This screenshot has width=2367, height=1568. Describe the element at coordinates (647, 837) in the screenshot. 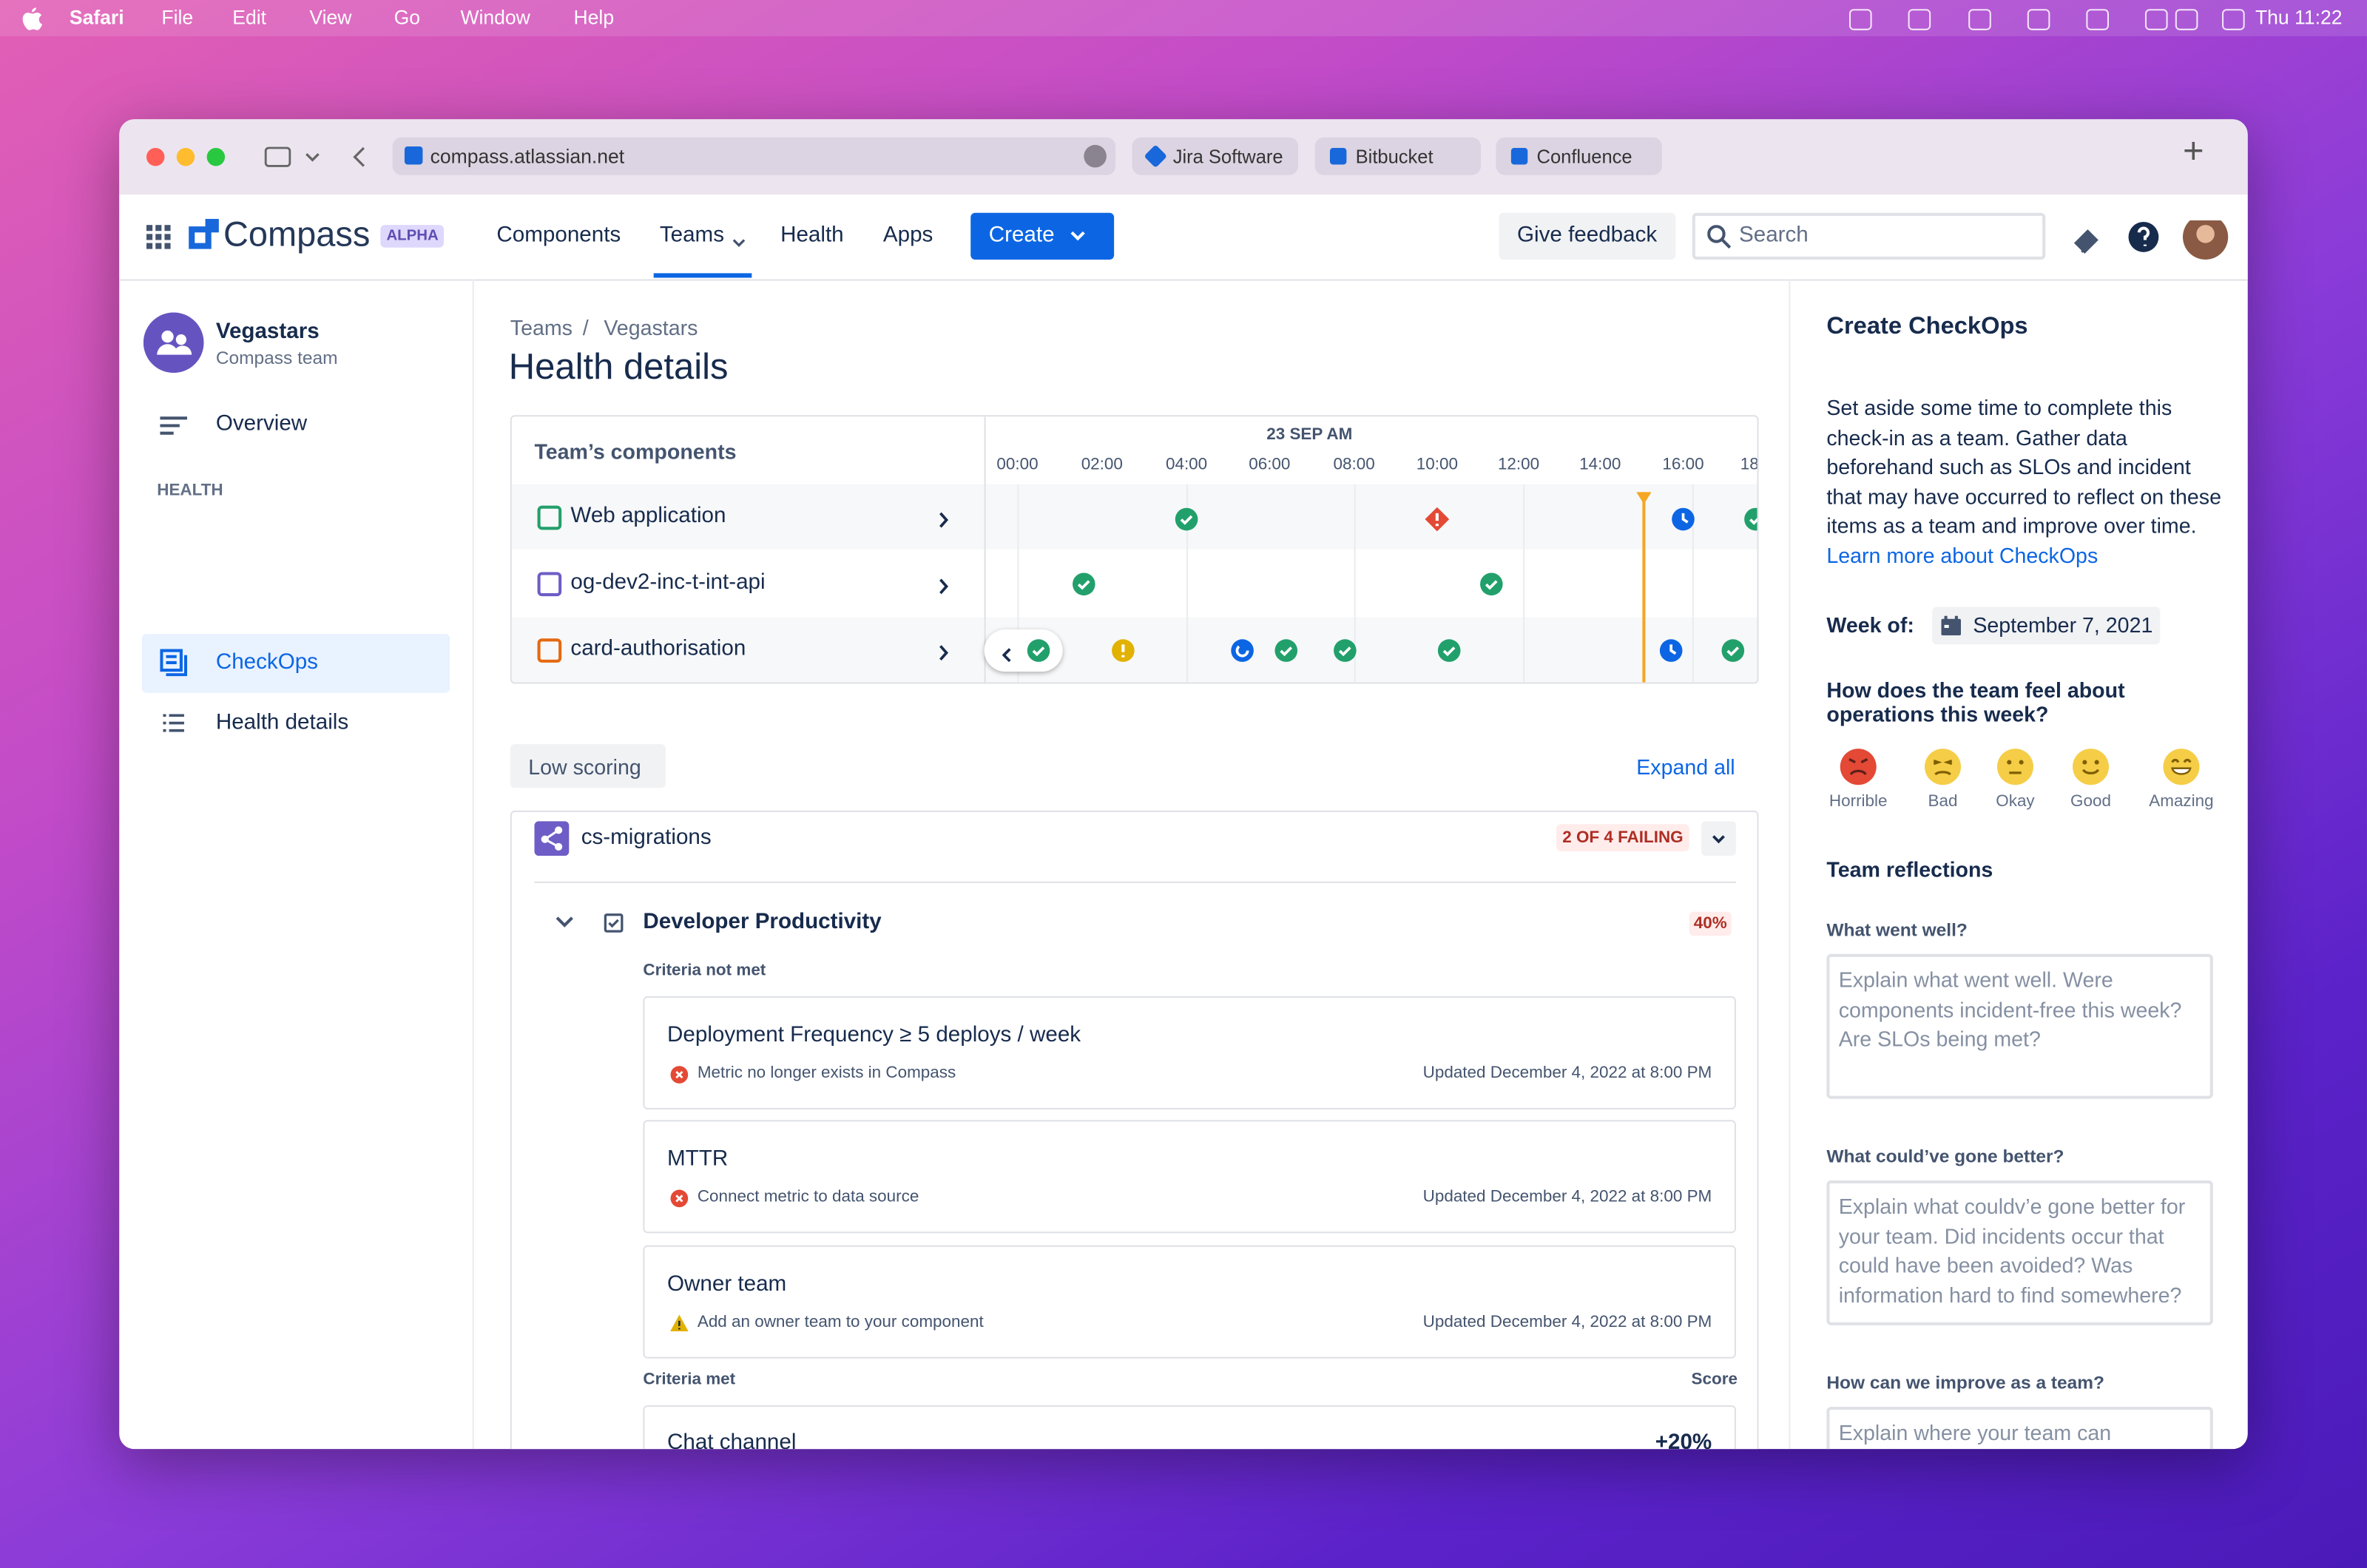

I see `component-name: cs-migrations` at that location.